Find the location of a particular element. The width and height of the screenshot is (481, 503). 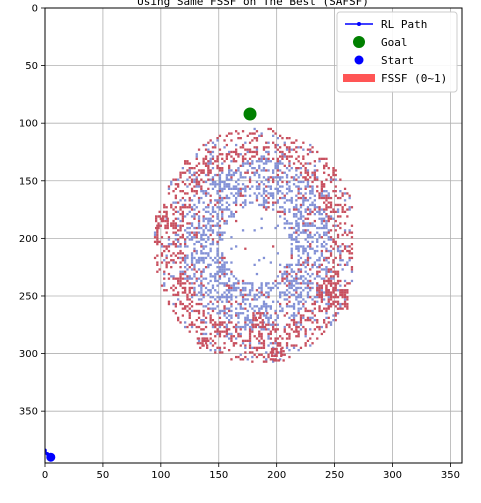

x-tick-label: 300 is located at coordinates (392, 475).